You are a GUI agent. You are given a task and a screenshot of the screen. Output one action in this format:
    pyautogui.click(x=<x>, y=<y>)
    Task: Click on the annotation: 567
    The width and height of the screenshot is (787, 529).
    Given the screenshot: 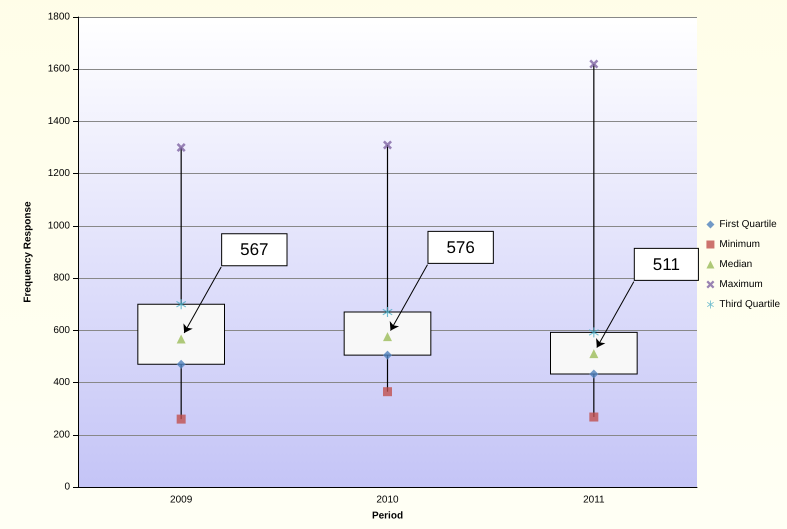 What is the action you would take?
    pyautogui.click(x=254, y=250)
    